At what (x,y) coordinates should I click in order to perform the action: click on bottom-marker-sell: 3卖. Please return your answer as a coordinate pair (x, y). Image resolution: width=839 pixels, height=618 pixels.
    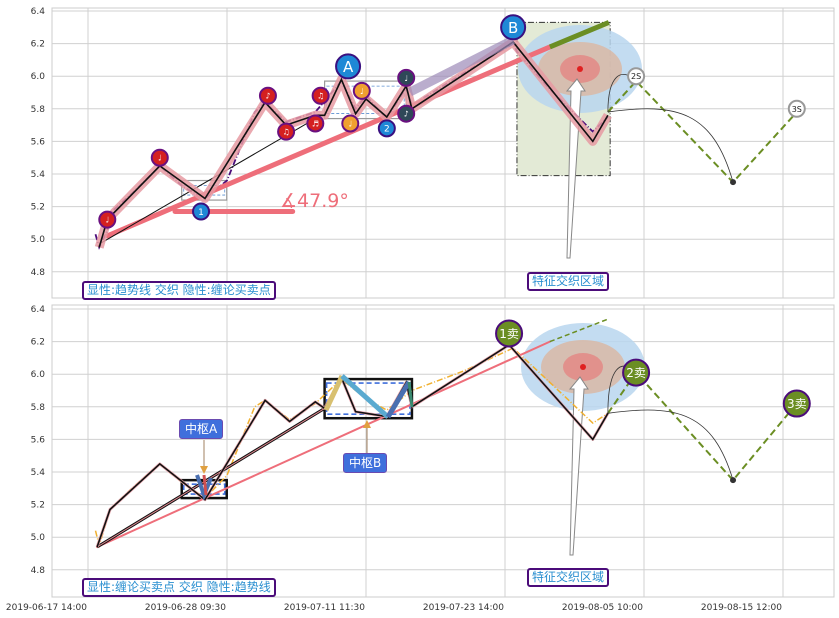
    Looking at the image, I should click on (796, 403).